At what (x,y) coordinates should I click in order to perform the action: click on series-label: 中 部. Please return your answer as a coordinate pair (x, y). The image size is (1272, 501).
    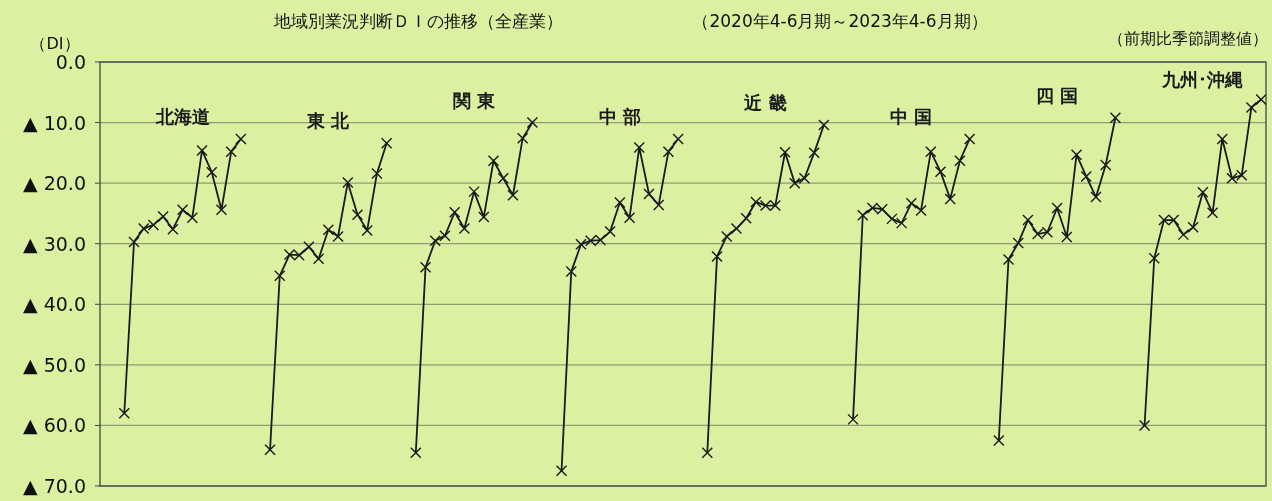
    Looking at the image, I should click on (619, 116).